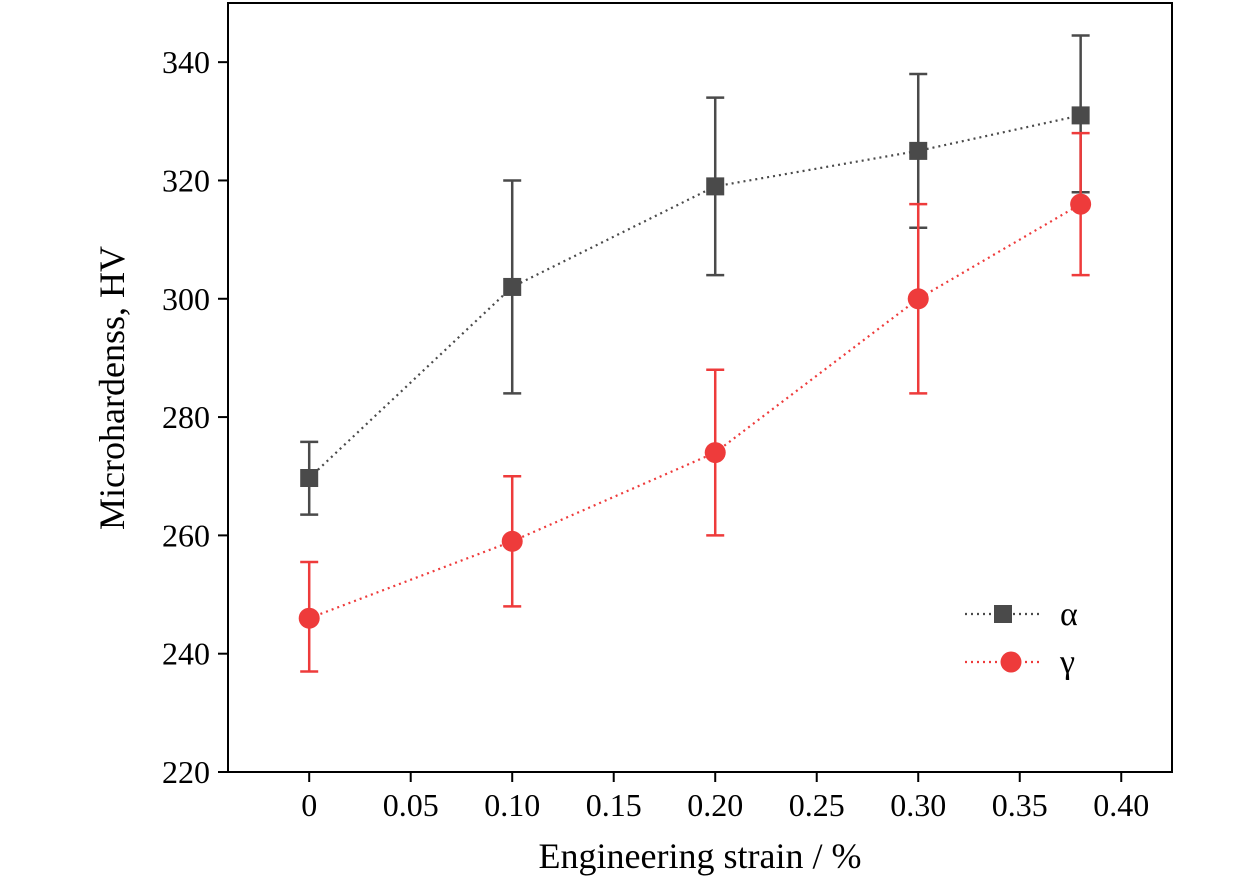 This screenshot has height=882, width=1259. I want to click on y-tick-label: 240, so click(186, 654).